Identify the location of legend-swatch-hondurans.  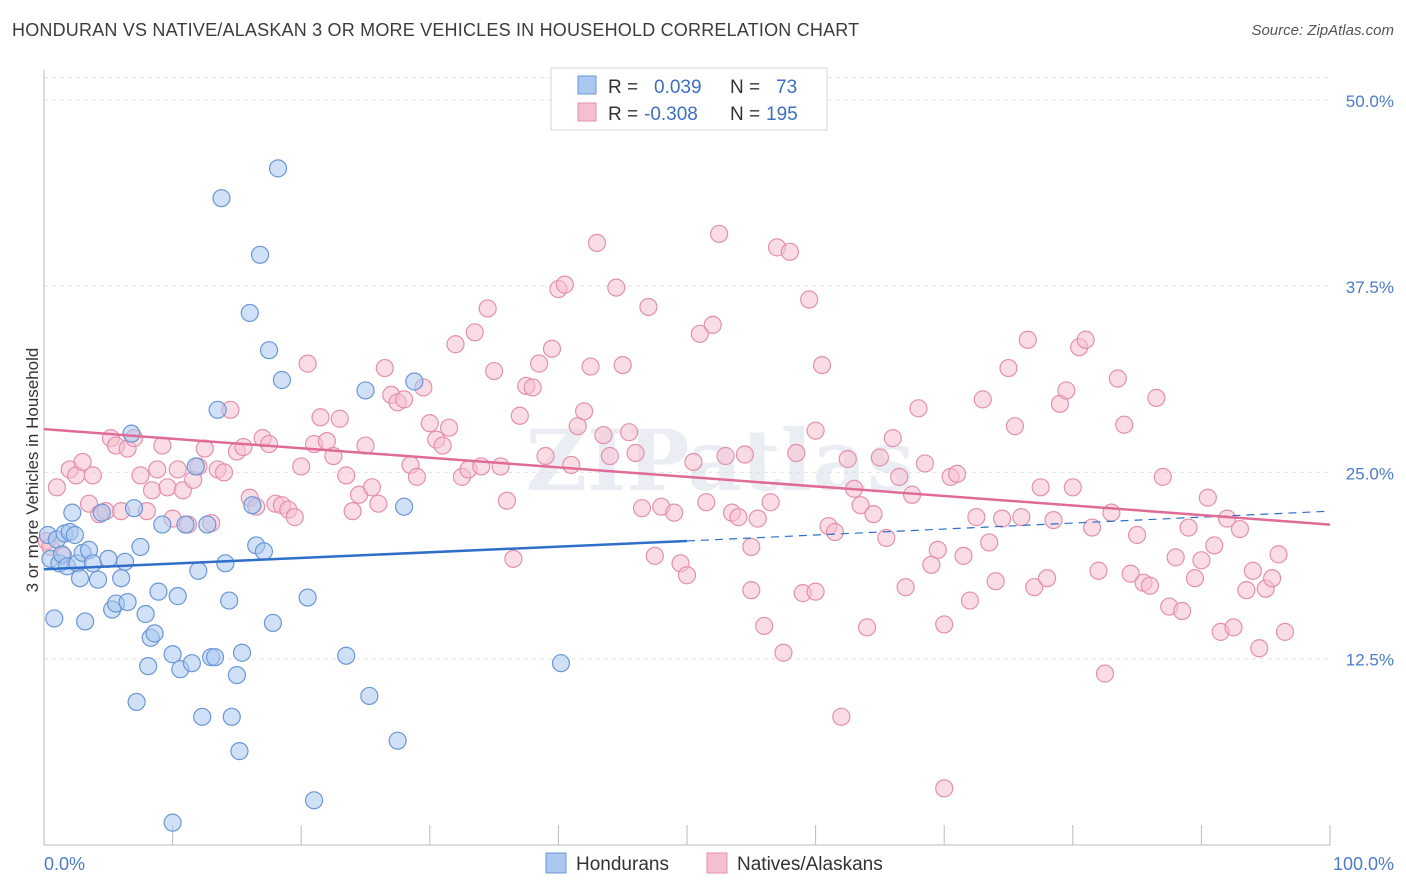
(587, 85).